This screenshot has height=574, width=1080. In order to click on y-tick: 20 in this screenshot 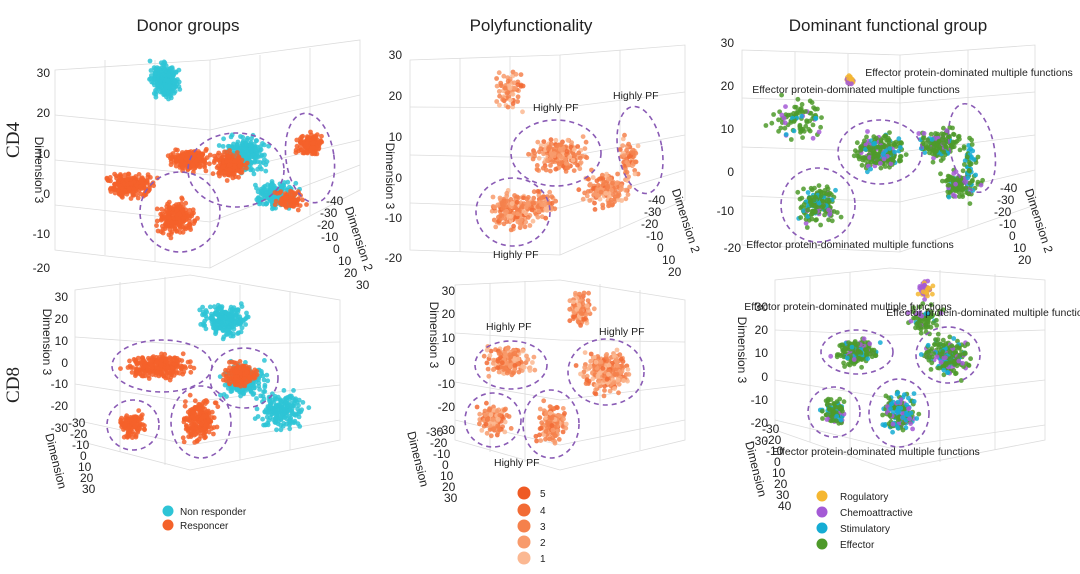, I will do `click(44, 113)`.